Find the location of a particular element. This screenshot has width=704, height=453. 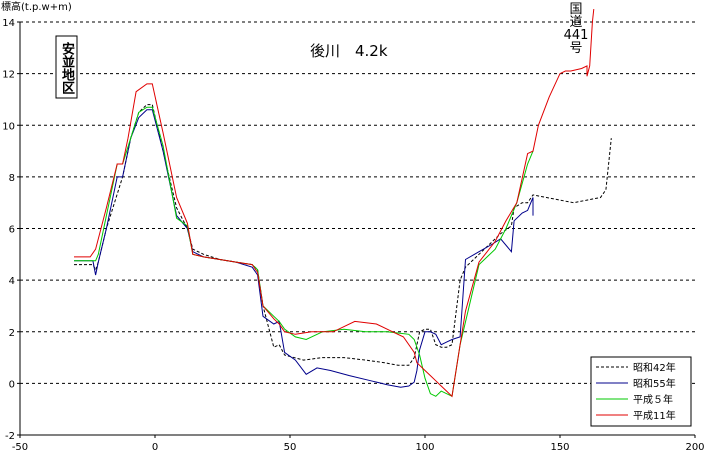

district-annotation: 安並地区 is located at coordinates (66, 67).